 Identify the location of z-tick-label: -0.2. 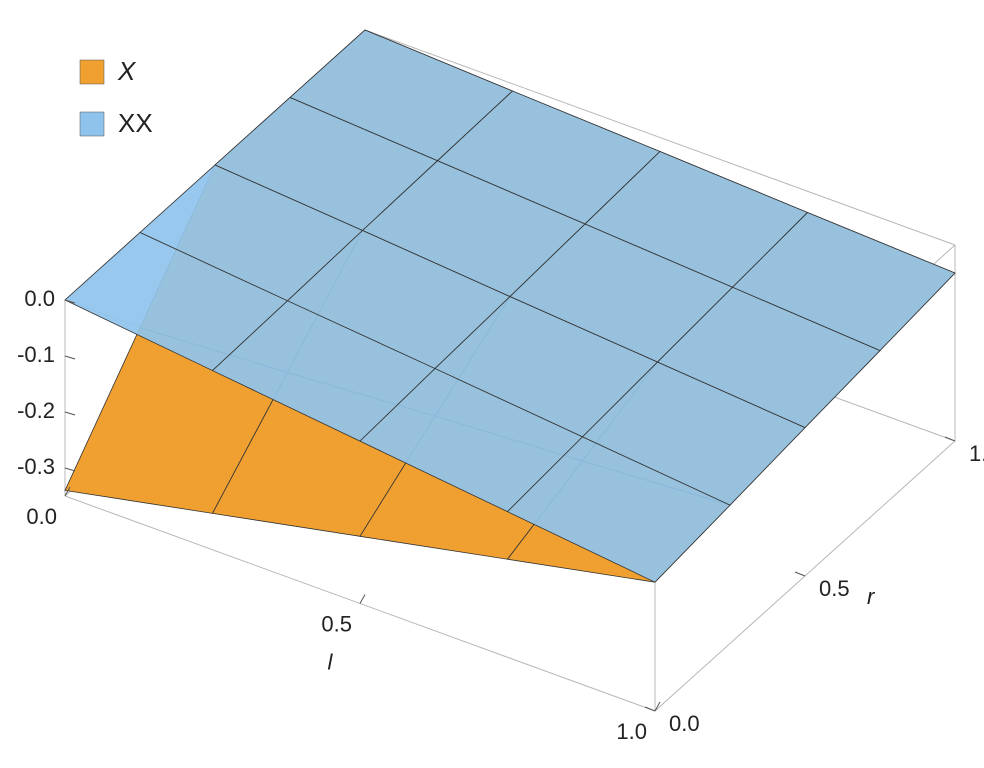
(36, 410).